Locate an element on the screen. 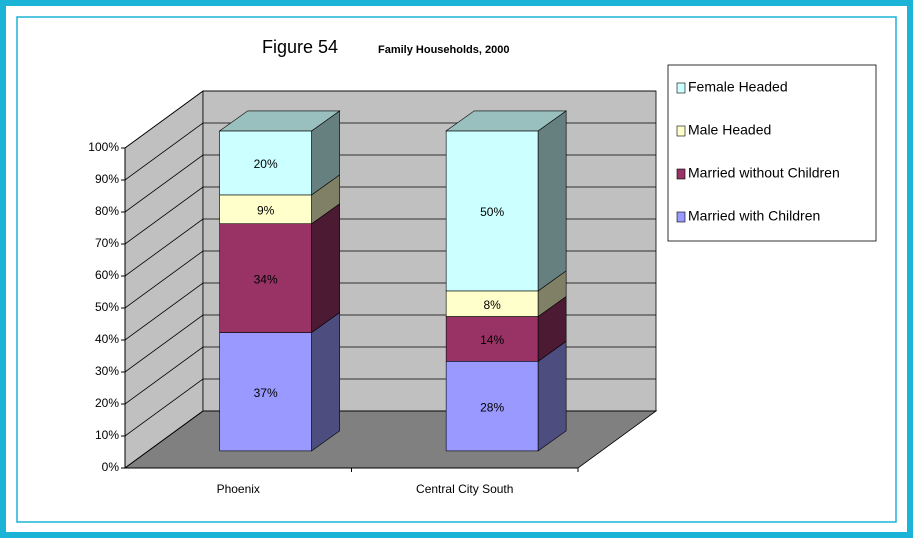 The width and height of the screenshot is (913, 538). y-tick-label: 100% is located at coordinates (103, 147).